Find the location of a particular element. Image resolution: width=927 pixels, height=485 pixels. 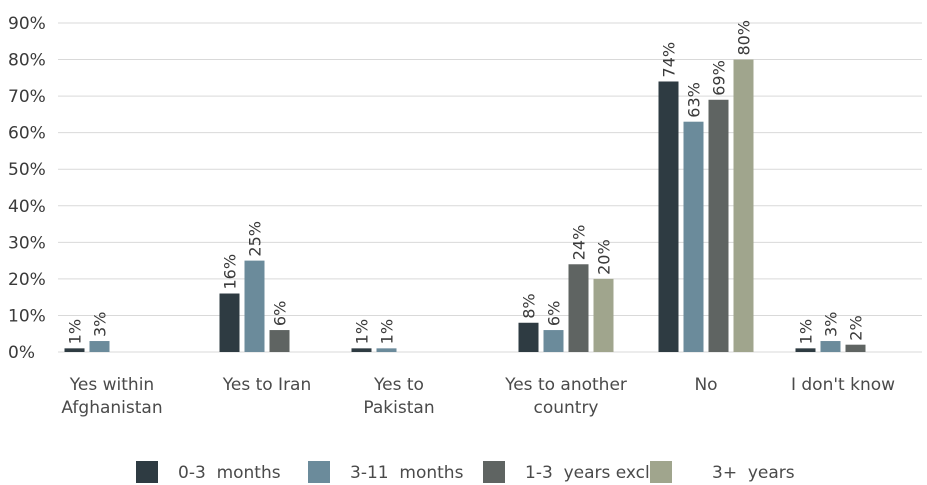

data-label: 24% is located at coordinates (579, 243).